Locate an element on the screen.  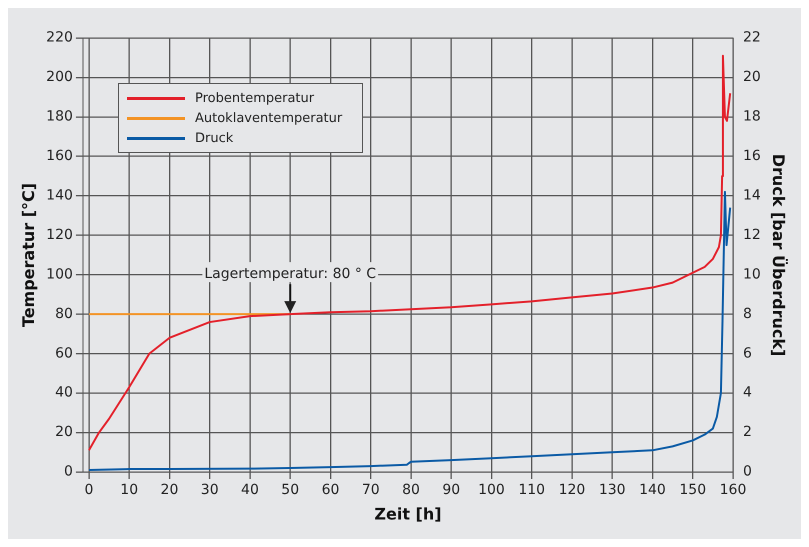
x-tick-label: 160 is located at coordinates (733, 490).